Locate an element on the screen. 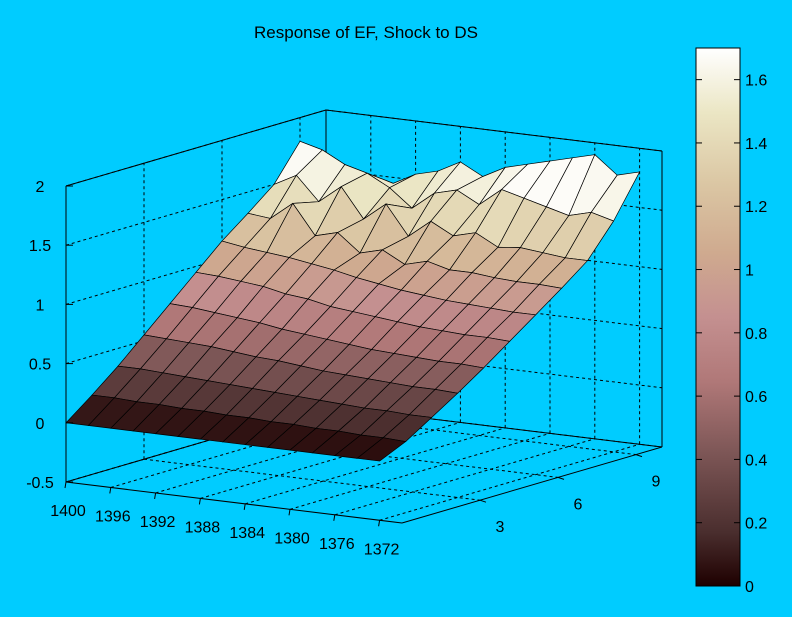 The width and height of the screenshot is (792, 617). colorbar-ticks: 0 0.2 0.4 0.6 0.8 1 1.2 1.4 1.6 is located at coordinates (731, 334).